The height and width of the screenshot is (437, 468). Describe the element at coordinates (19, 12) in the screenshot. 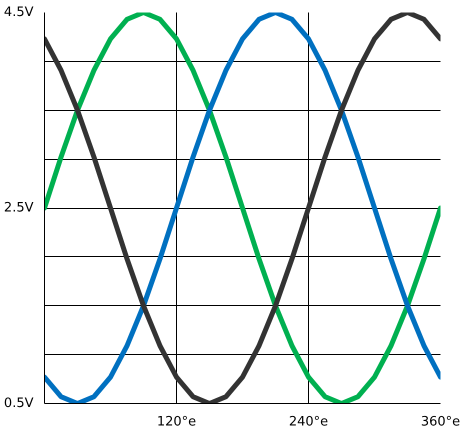

I see `y-tick-label: 4.5V` at that location.